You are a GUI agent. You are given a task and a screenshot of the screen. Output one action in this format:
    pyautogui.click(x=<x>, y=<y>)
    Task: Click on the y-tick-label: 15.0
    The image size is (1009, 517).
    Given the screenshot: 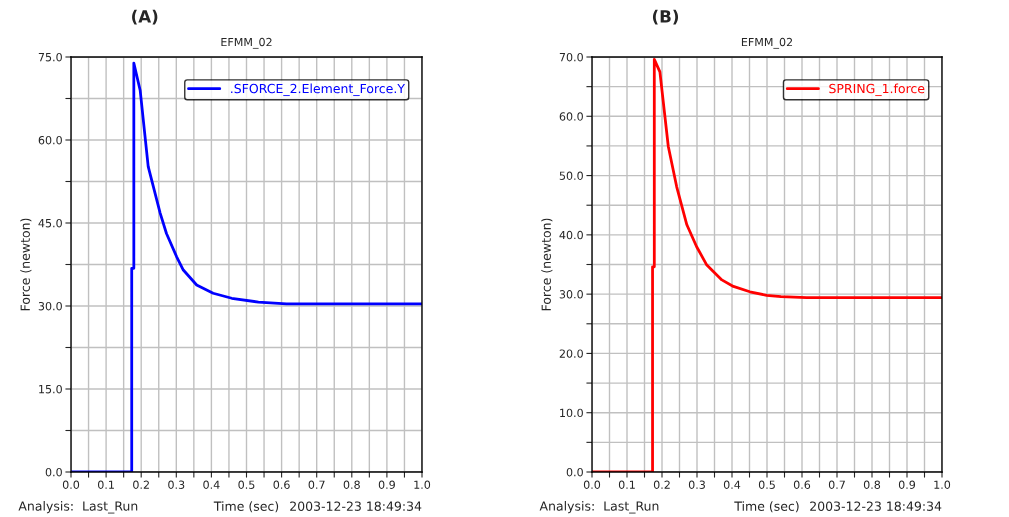 What is the action you would take?
    pyautogui.click(x=50, y=389)
    